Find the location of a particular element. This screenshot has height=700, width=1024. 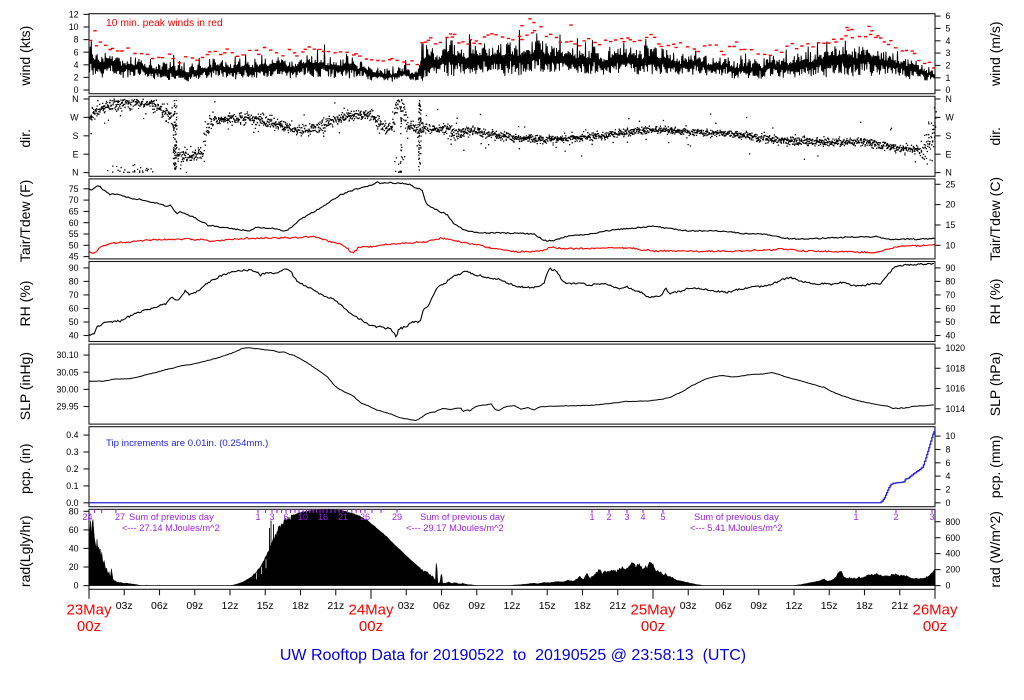

svg-text: 06z is located at coordinates (723, 606).